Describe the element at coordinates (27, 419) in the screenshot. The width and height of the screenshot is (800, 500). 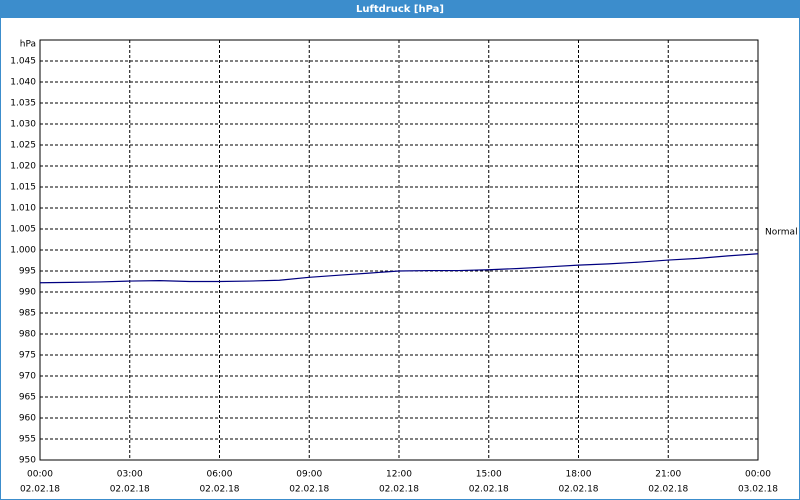
I see `y-tick-label: 960` at that location.